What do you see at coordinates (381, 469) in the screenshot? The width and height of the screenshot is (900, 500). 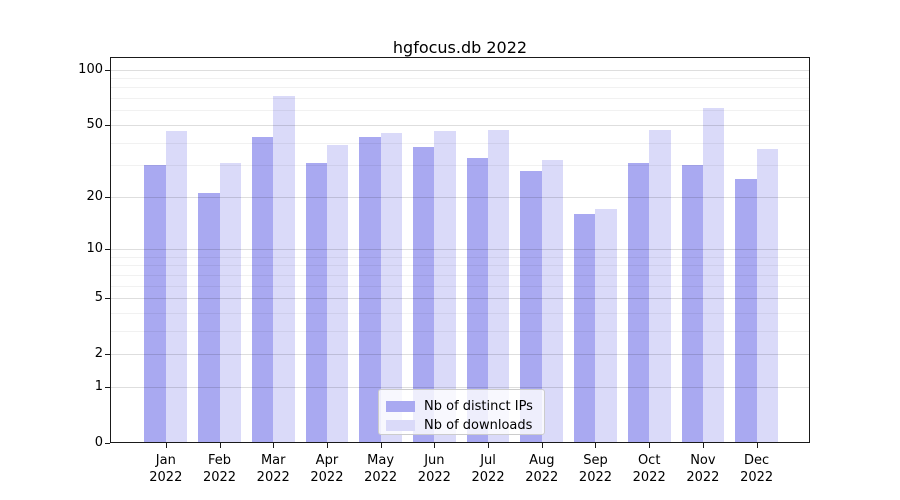 I see `x-tick-label: May 2022` at bounding box center [381, 469].